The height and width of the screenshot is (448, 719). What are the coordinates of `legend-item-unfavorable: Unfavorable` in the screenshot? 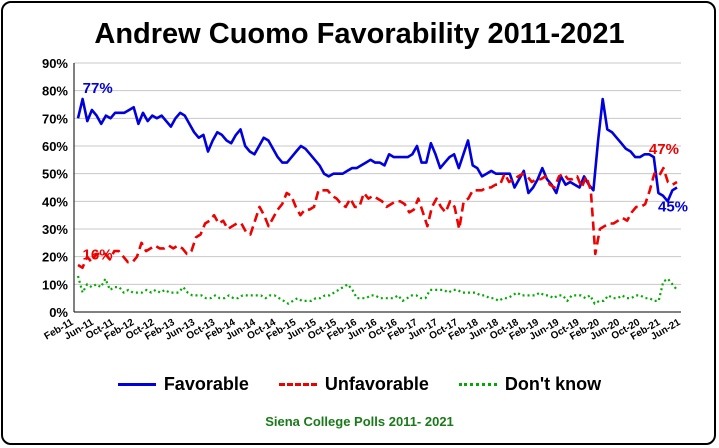 It's located at (353, 384).